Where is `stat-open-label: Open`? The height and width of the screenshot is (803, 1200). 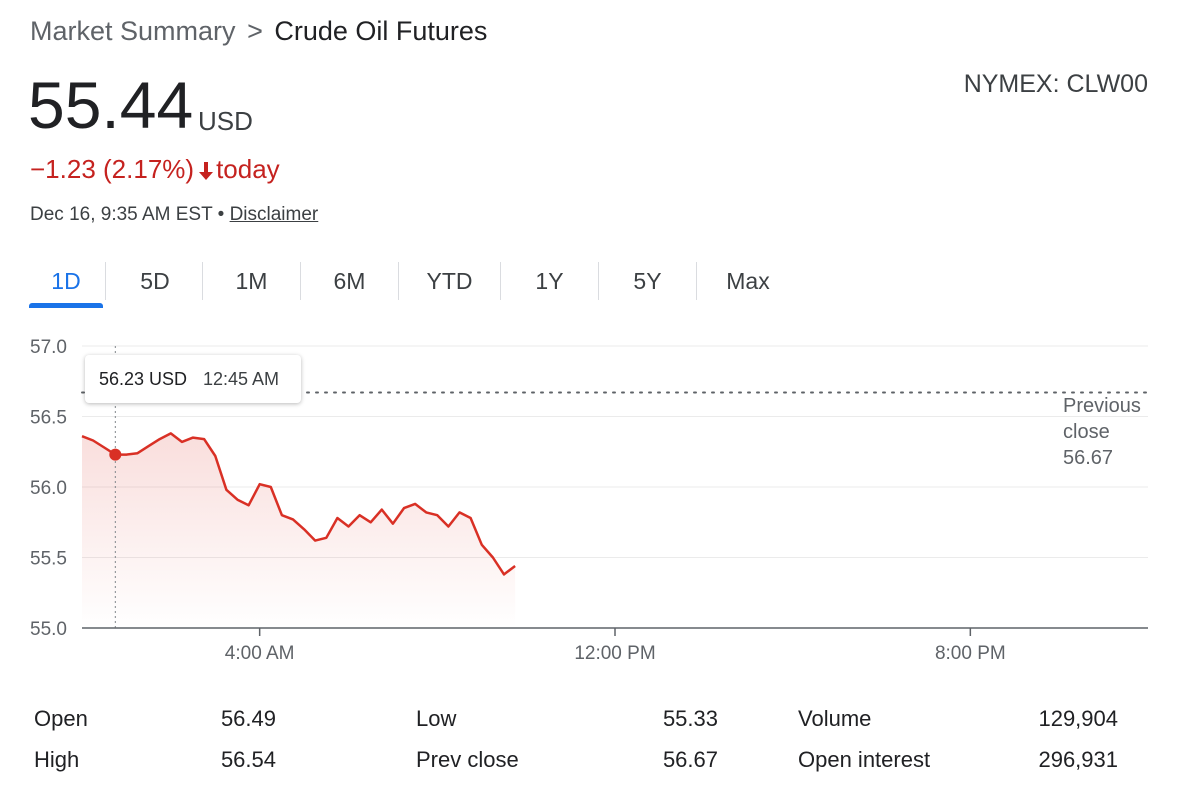 stat-open-label: Open is located at coordinates (61, 718).